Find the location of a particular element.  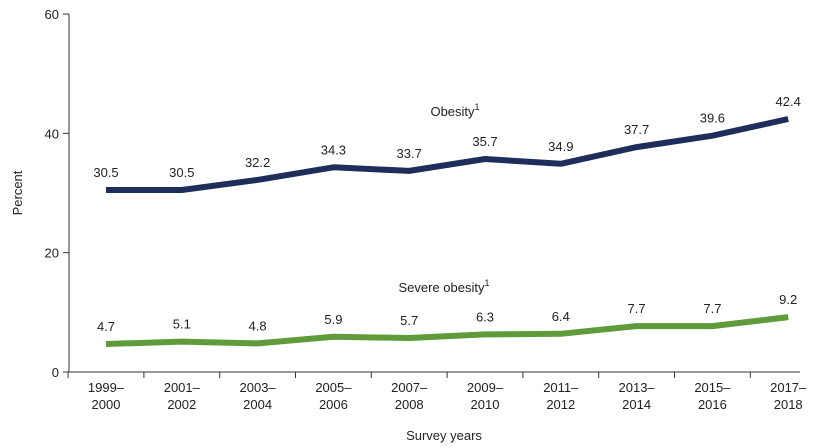

data-label: 6.3 is located at coordinates (485, 316).